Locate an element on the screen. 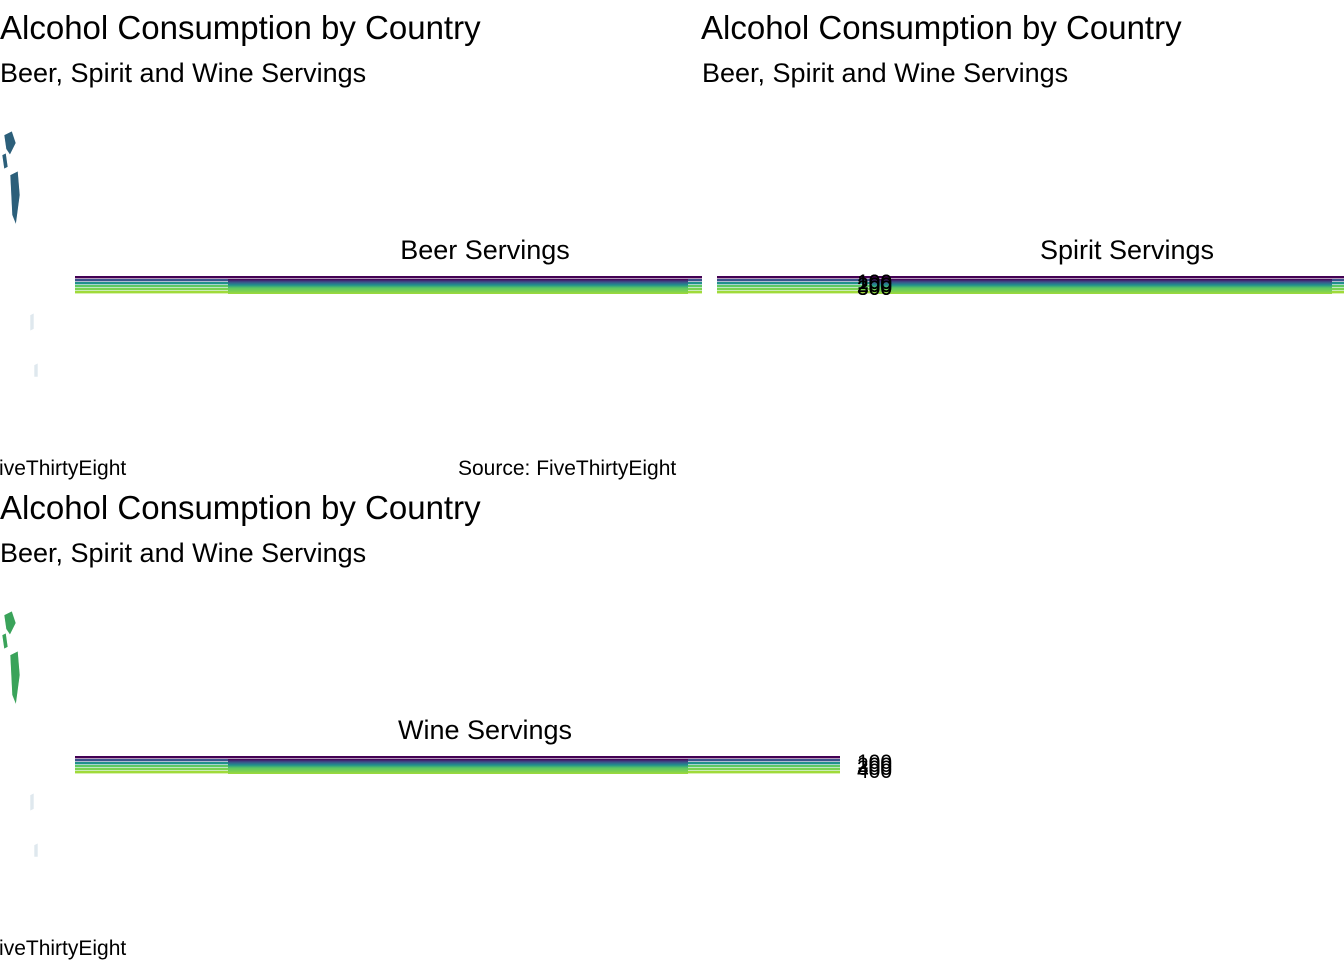 The image size is (1344, 960). legend-title: Wine Servings is located at coordinates (485, 730).